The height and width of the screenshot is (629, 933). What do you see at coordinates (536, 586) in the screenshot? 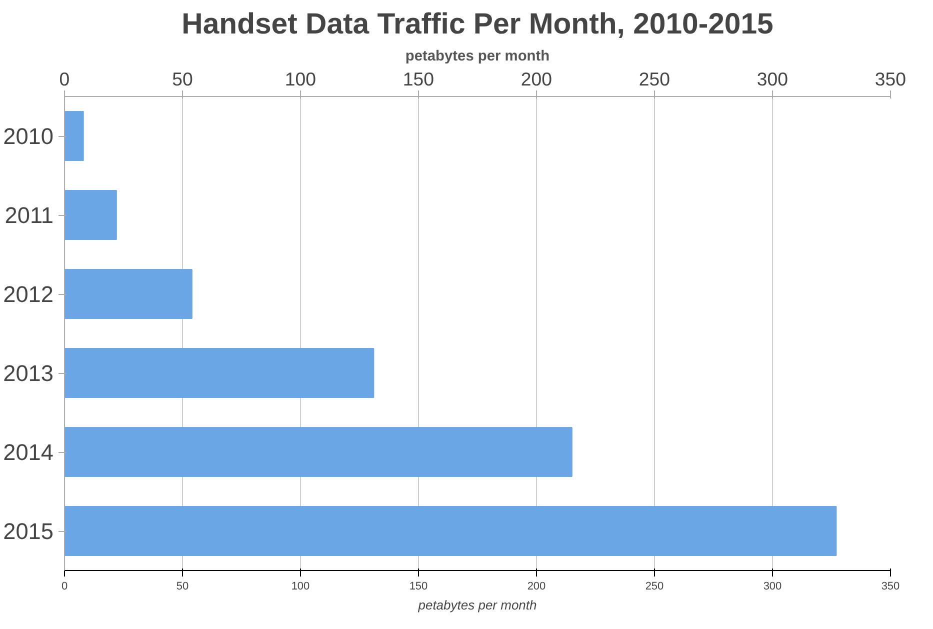
I see `x2-tick-label: 200` at bounding box center [536, 586].